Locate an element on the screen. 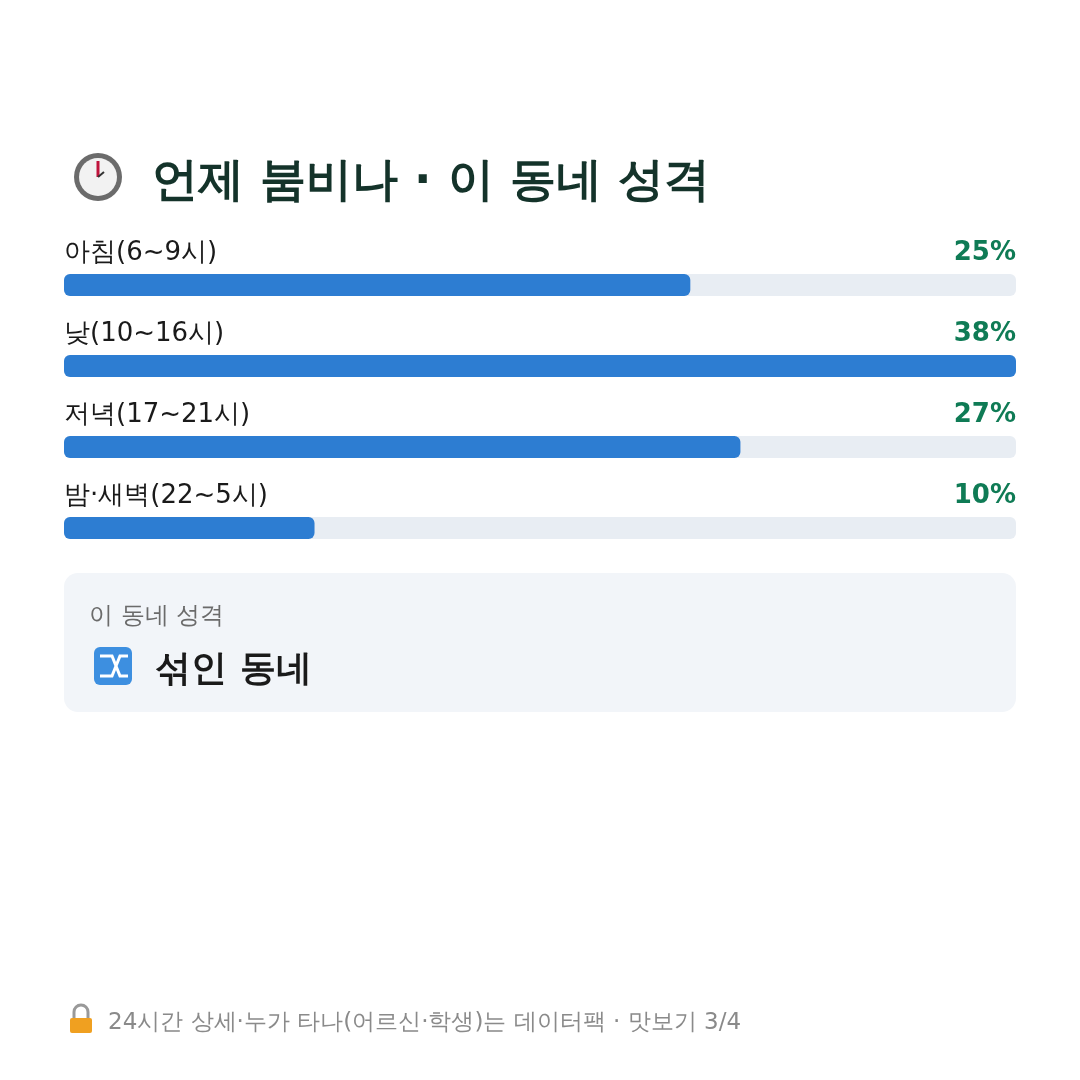 This screenshot has width=1080, height=1080. bar: 낮(10~16시) 38% is located at coordinates (540, 347).